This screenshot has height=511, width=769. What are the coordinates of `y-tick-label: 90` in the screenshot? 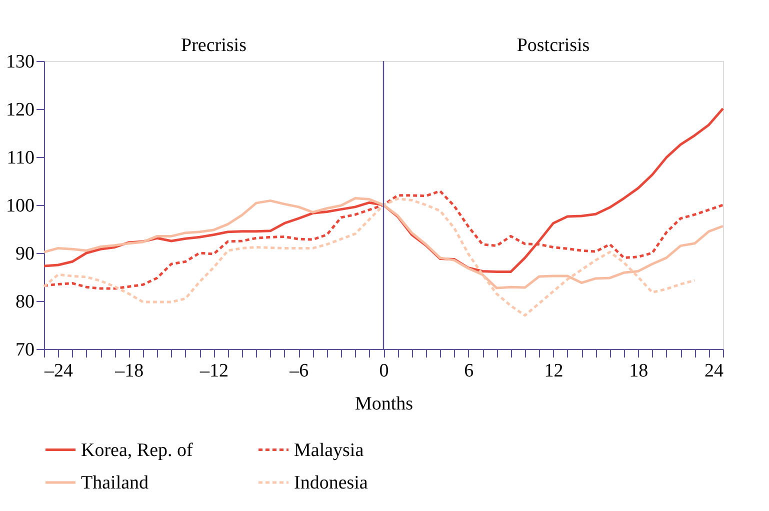 It's located at (25, 254).